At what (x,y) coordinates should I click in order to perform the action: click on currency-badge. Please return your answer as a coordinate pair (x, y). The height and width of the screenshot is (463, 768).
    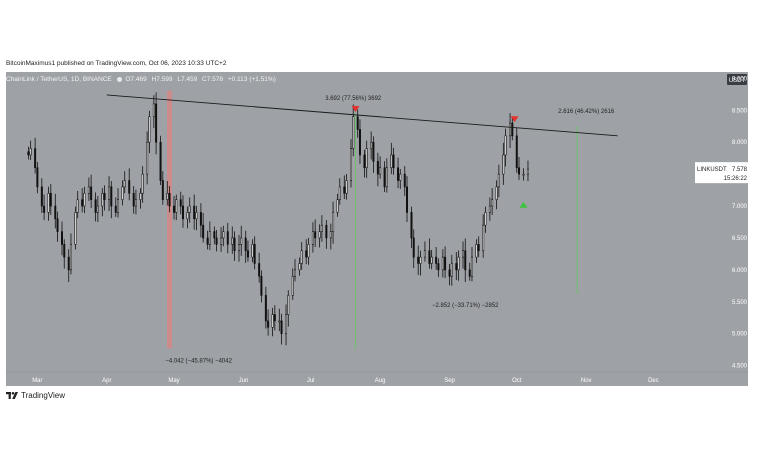
    Looking at the image, I should click on (737, 79).